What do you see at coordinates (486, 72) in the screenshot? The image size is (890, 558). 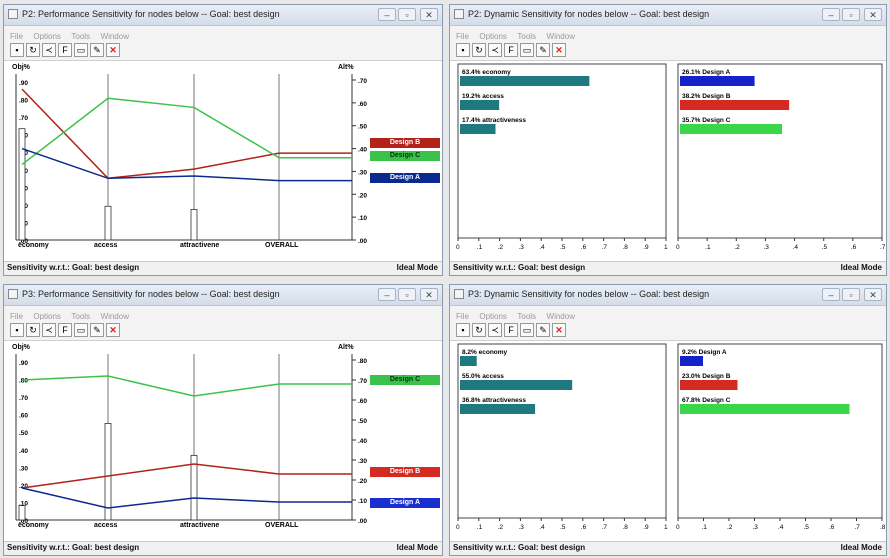 I see `bar-label: 63.4% economy` at bounding box center [486, 72].